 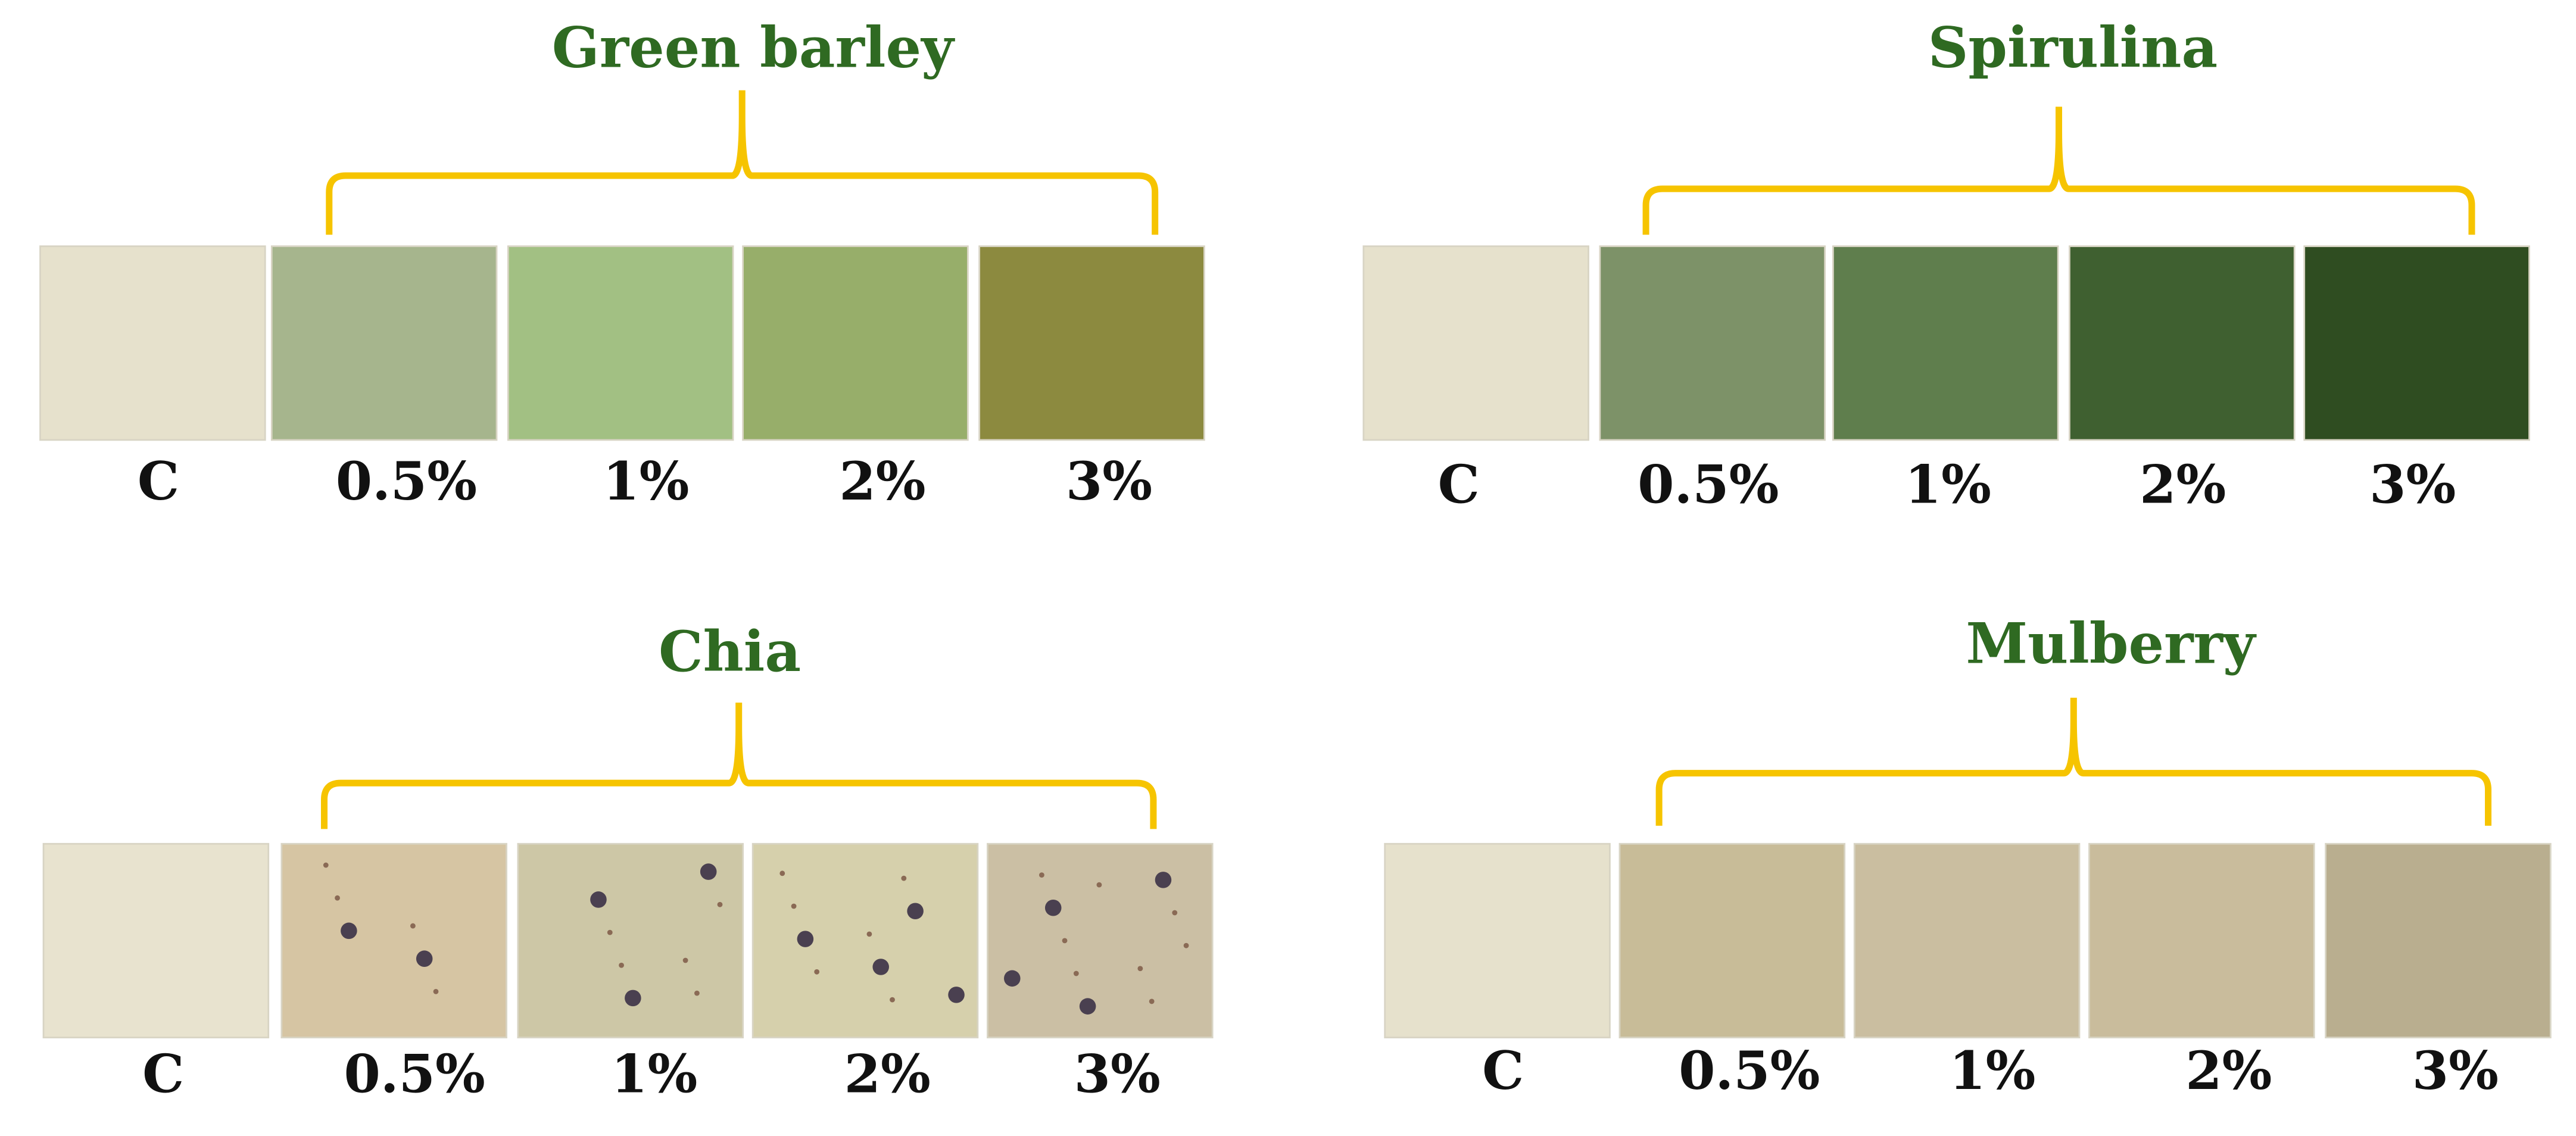 What do you see at coordinates (2111, 644) in the screenshot?
I see `panel-title: Mulberry` at bounding box center [2111, 644].